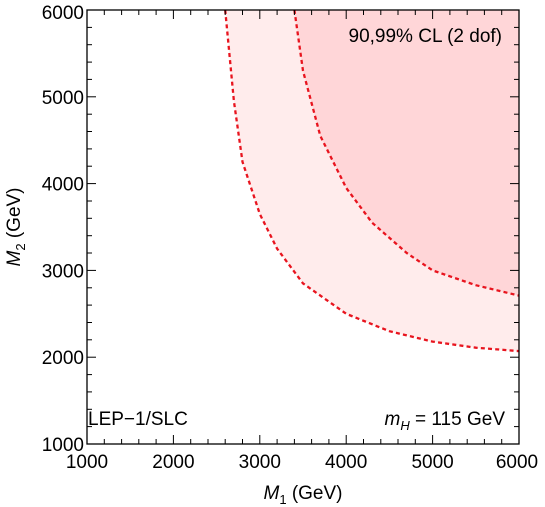  What do you see at coordinates (63, 445) in the screenshot?
I see `y-tick-label: 1000` at bounding box center [63, 445].